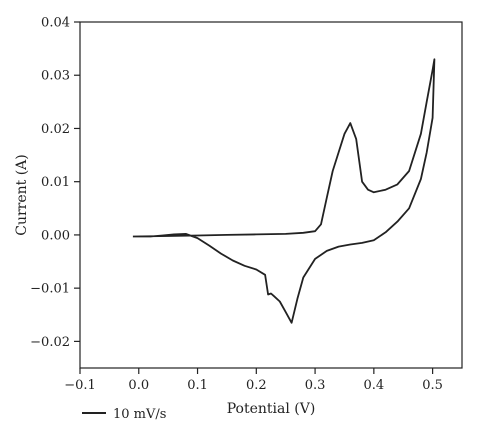  I want to click on x-tick-label: 0.2, so click(256, 385).